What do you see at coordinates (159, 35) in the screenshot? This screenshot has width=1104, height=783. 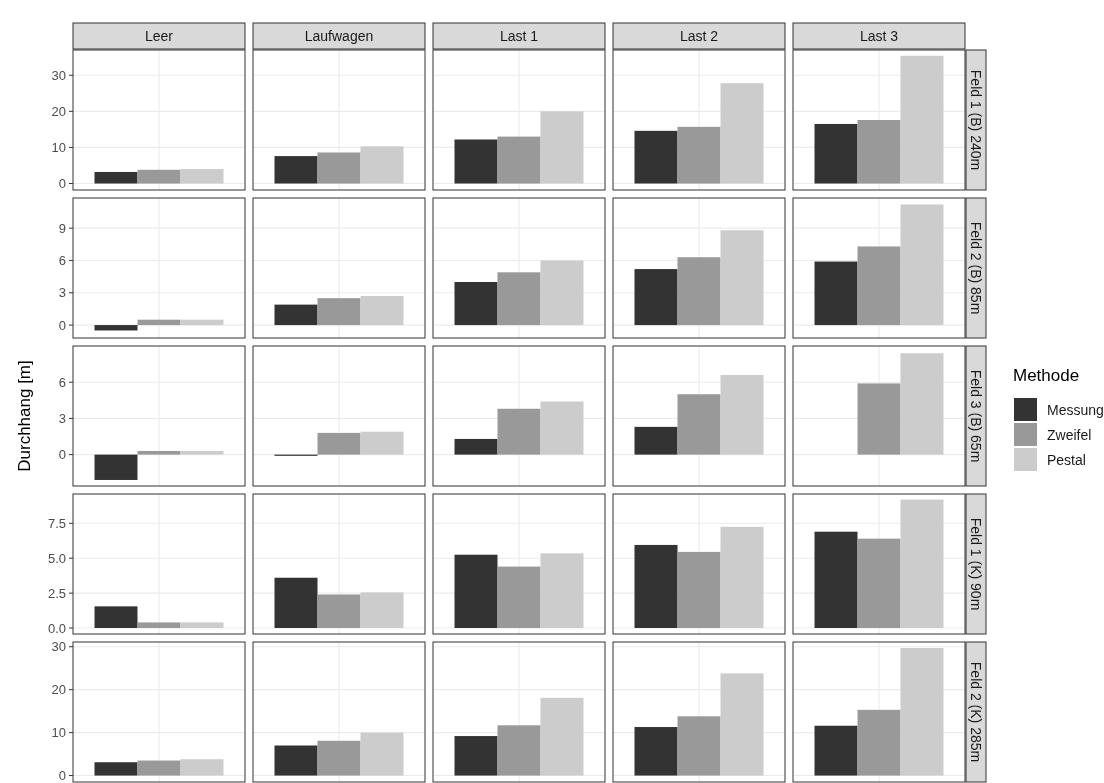 I see `x-tick-label: Leer` at bounding box center [159, 35].